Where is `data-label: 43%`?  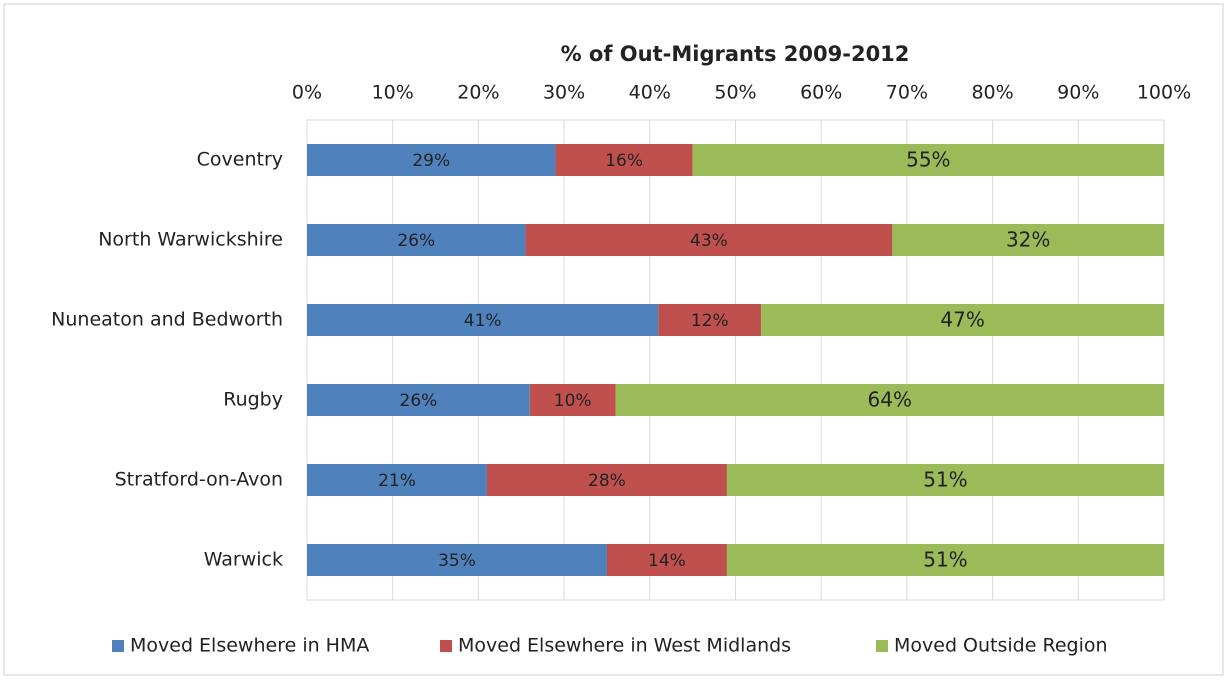
data-label: 43% is located at coordinates (709, 241).